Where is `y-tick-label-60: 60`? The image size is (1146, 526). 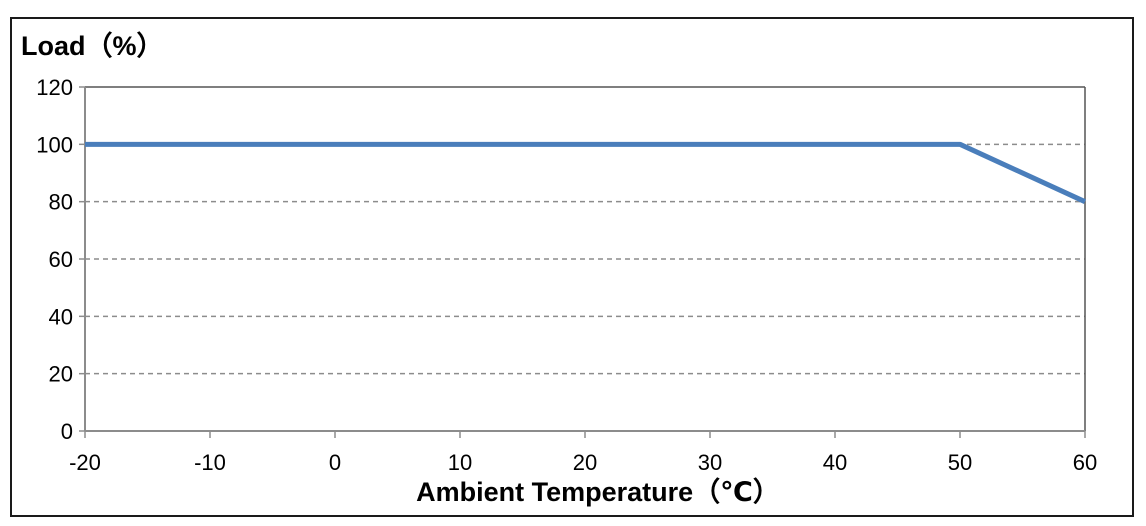 y-tick-label-60: 60 is located at coordinates (61, 259).